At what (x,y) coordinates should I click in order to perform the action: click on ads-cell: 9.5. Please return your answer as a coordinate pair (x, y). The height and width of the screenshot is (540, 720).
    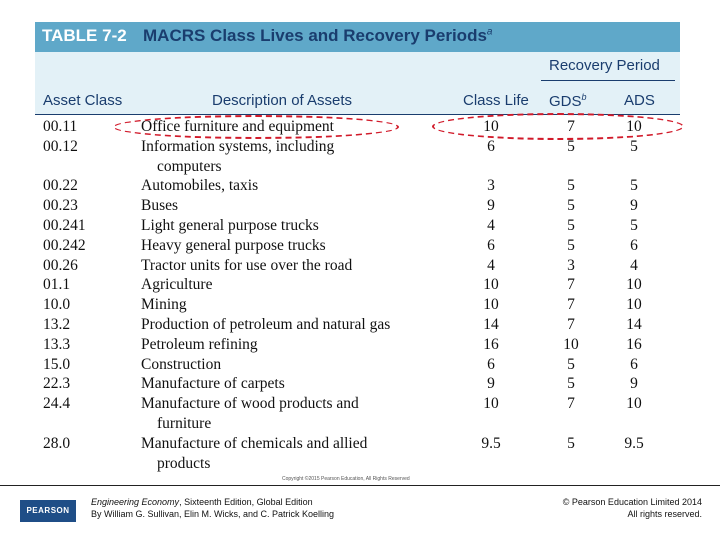
    Looking at the image, I should click on (634, 443).